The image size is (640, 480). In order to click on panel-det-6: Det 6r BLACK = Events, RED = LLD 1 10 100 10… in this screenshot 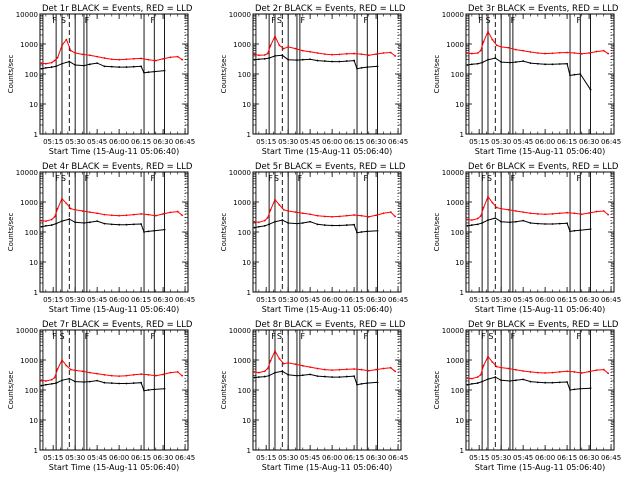, I will do `click(527, 238)`.